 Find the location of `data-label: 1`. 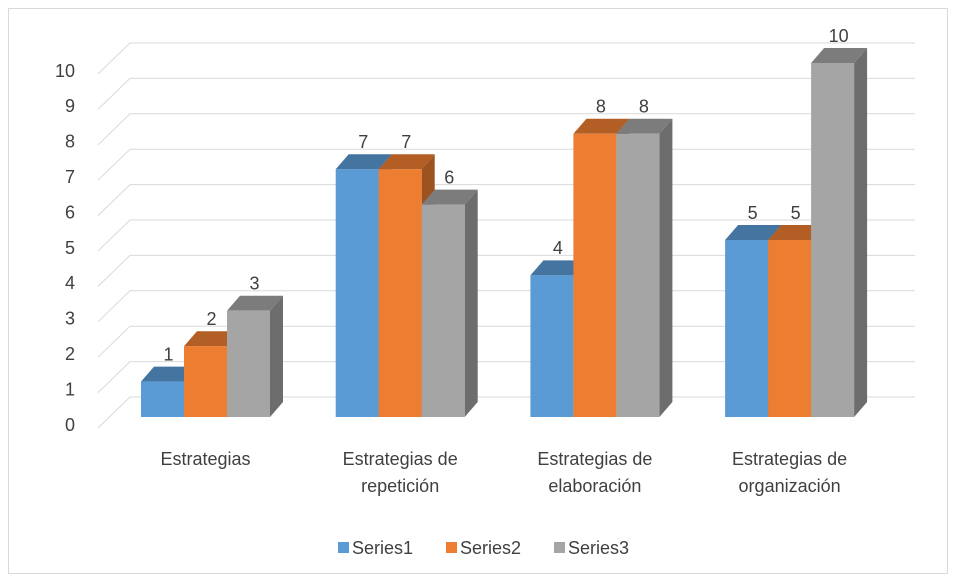

data-label: 1 is located at coordinates (168, 354).